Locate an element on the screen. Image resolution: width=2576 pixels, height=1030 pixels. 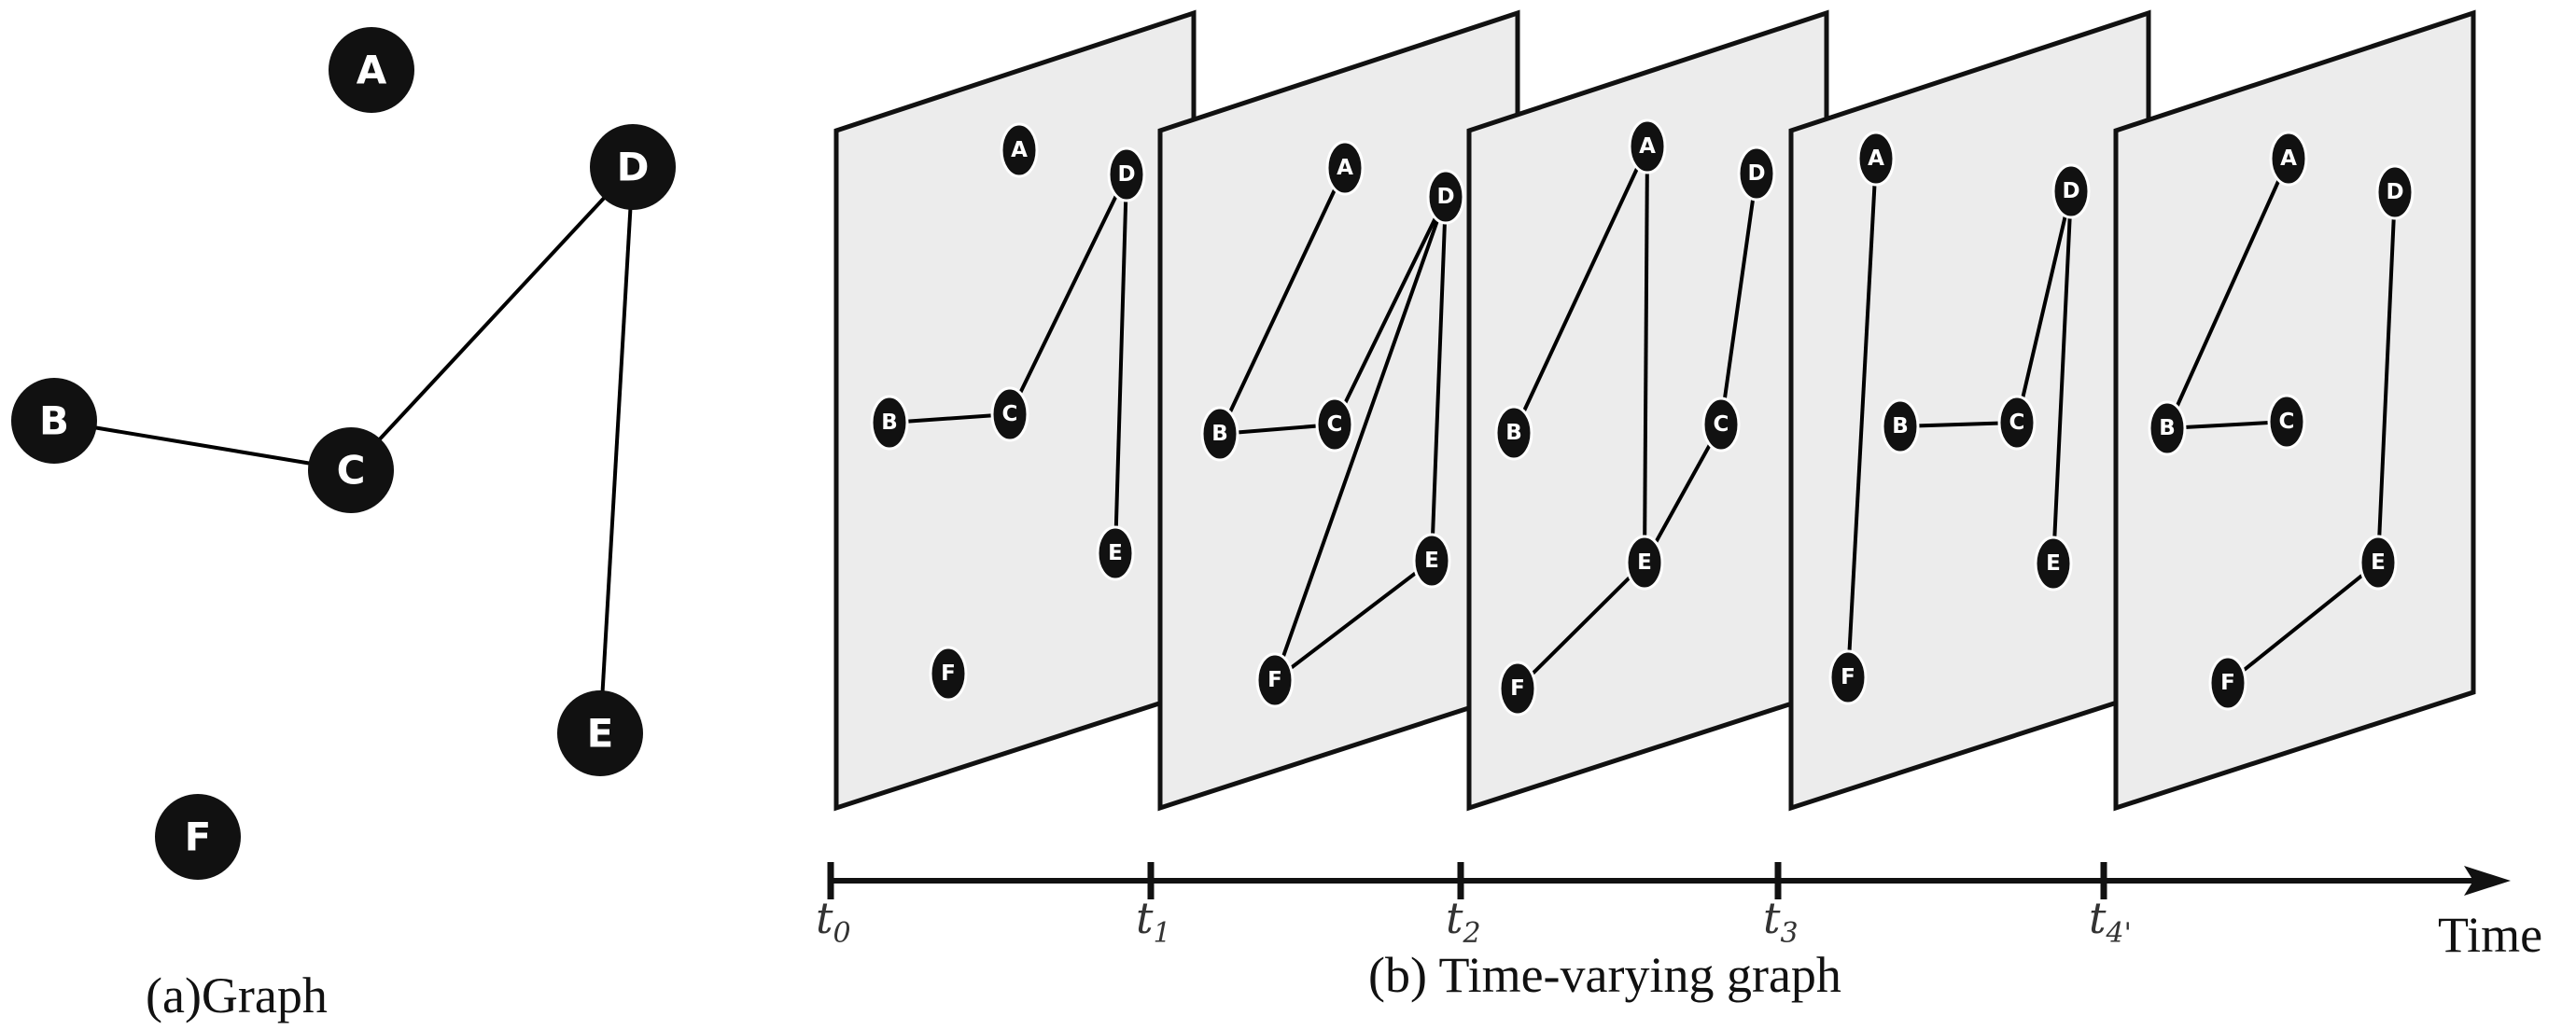
graph-node-b: B is located at coordinates (54, 421).